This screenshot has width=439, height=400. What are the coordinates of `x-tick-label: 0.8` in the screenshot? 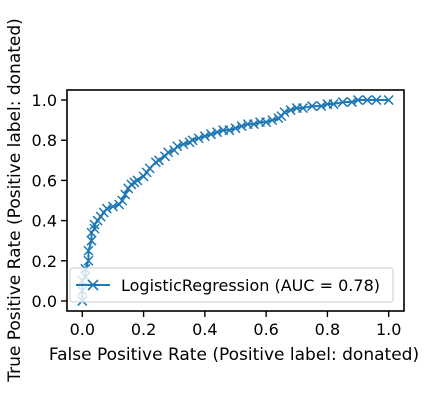 It's located at (327, 329).